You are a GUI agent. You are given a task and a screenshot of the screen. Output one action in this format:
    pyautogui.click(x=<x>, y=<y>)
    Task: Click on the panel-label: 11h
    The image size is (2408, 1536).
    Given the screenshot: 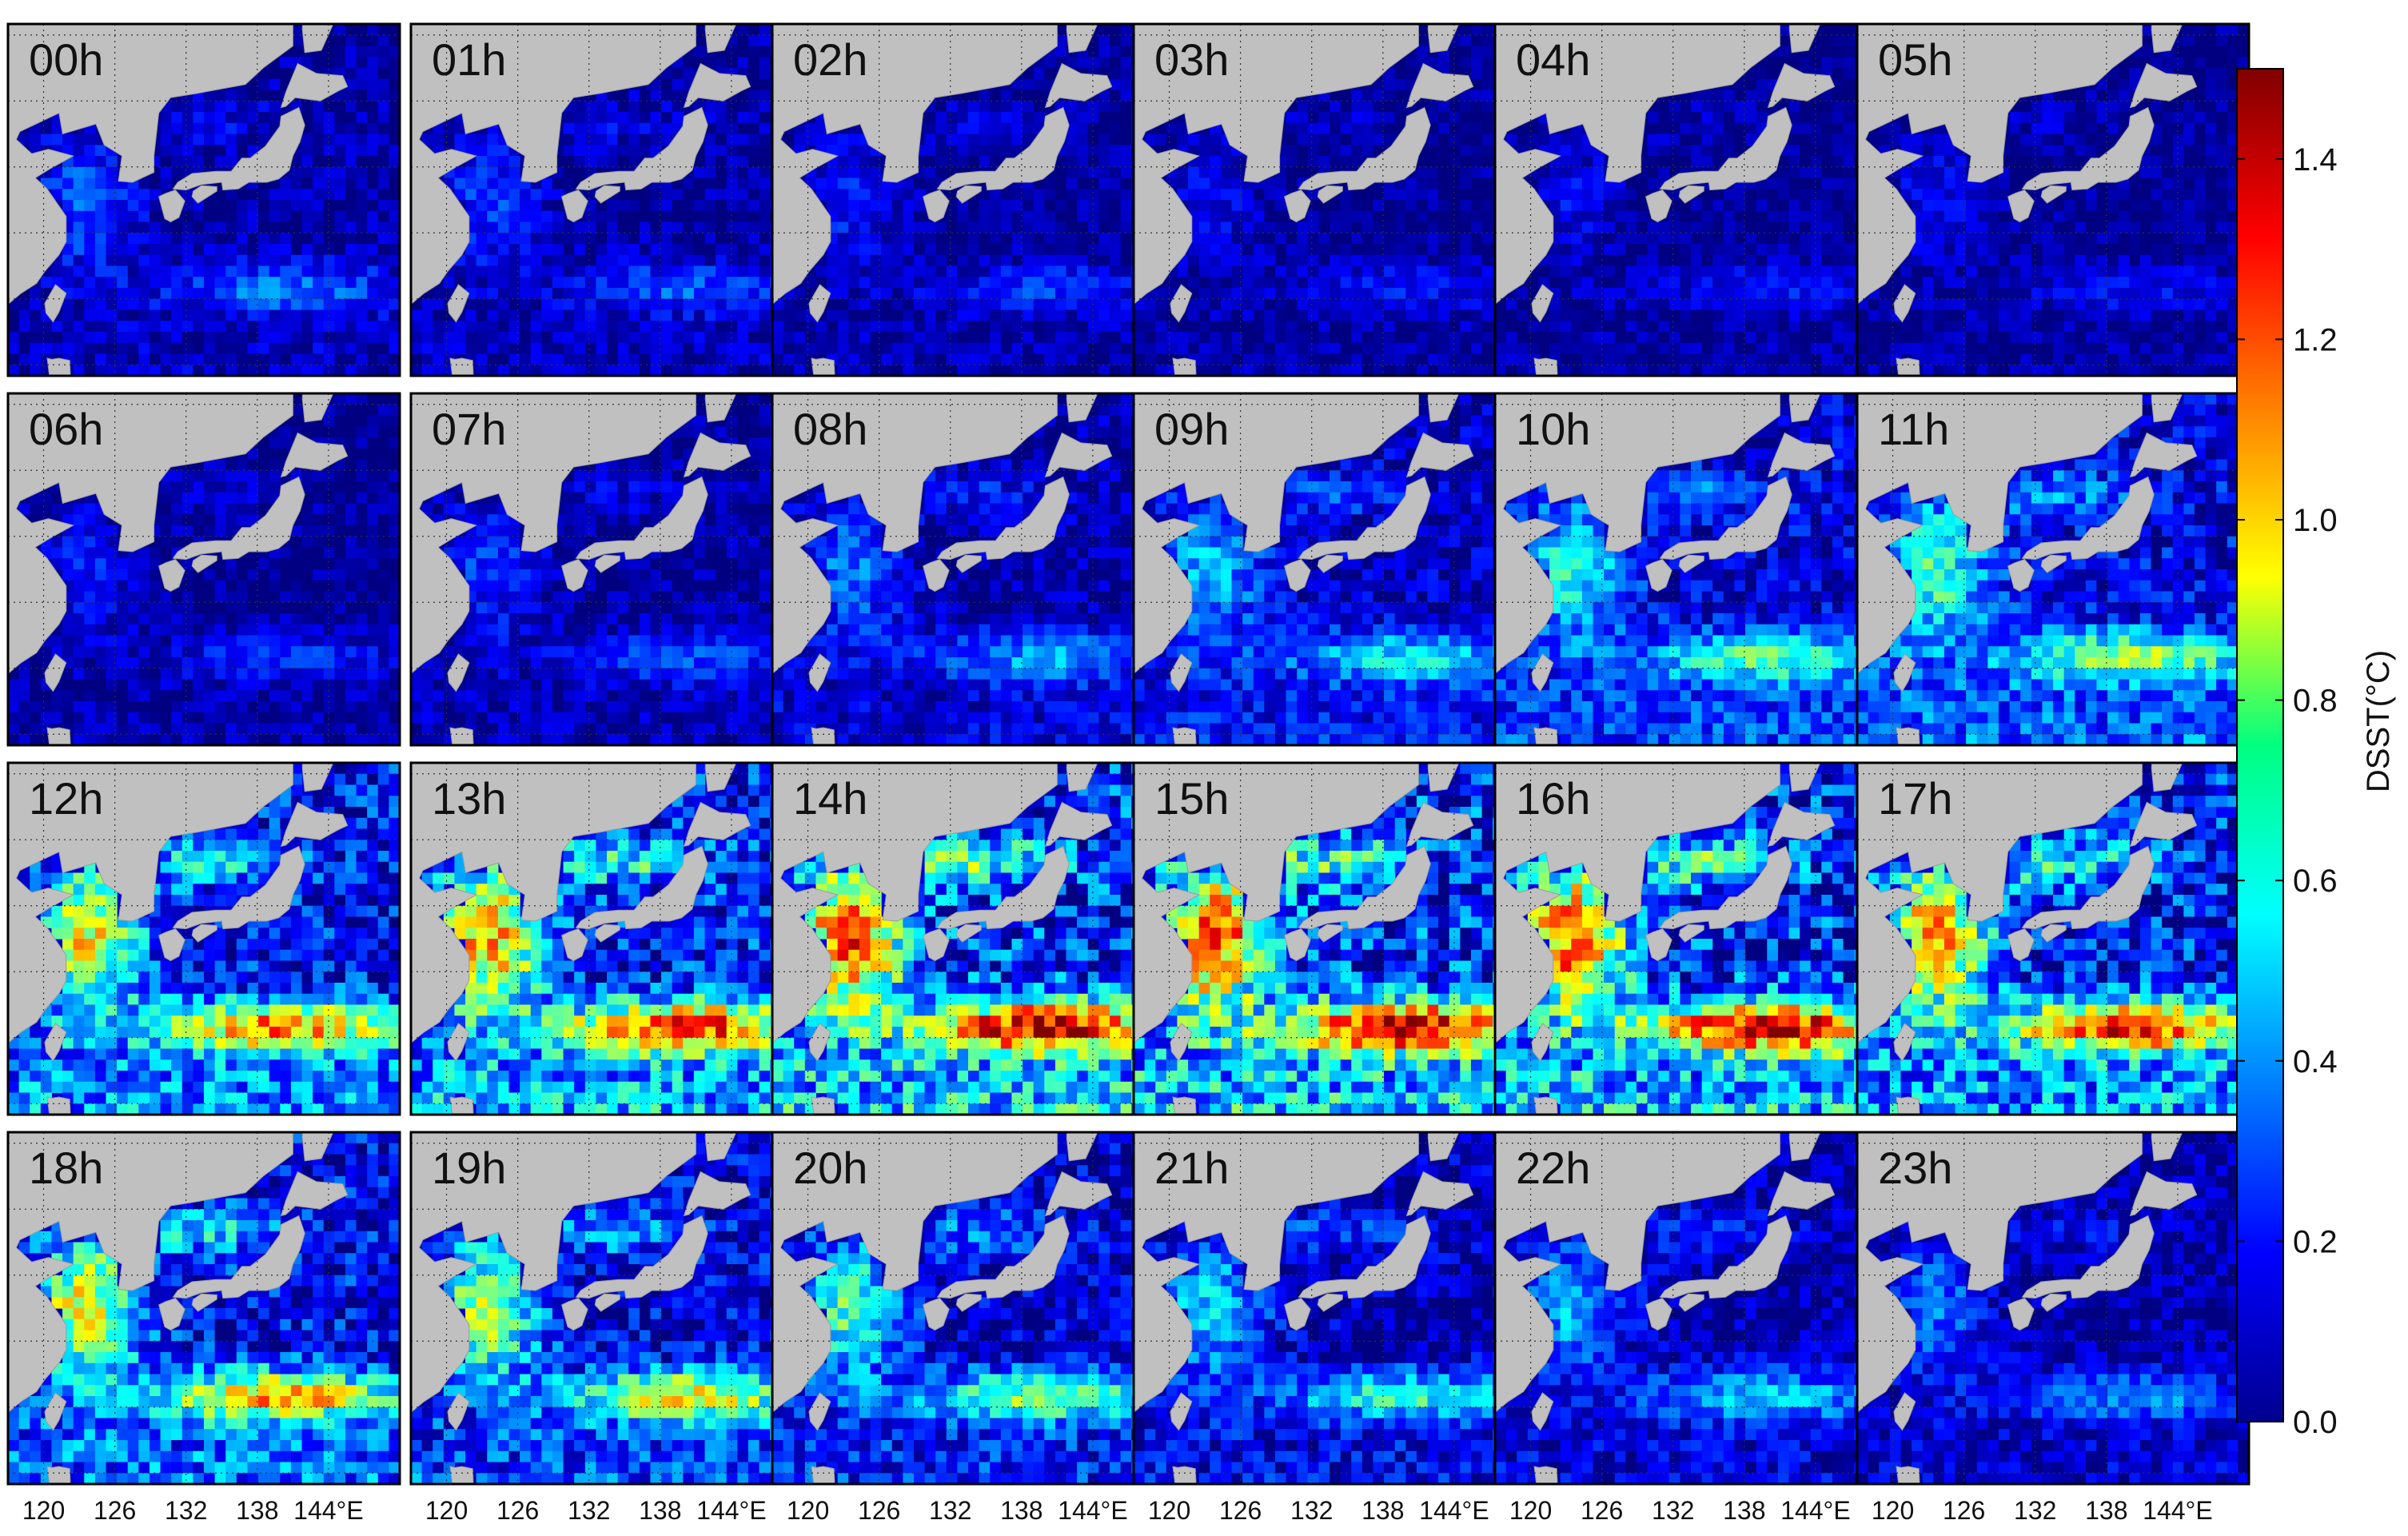 What is the action you would take?
    pyautogui.click(x=1913, y=429)
    